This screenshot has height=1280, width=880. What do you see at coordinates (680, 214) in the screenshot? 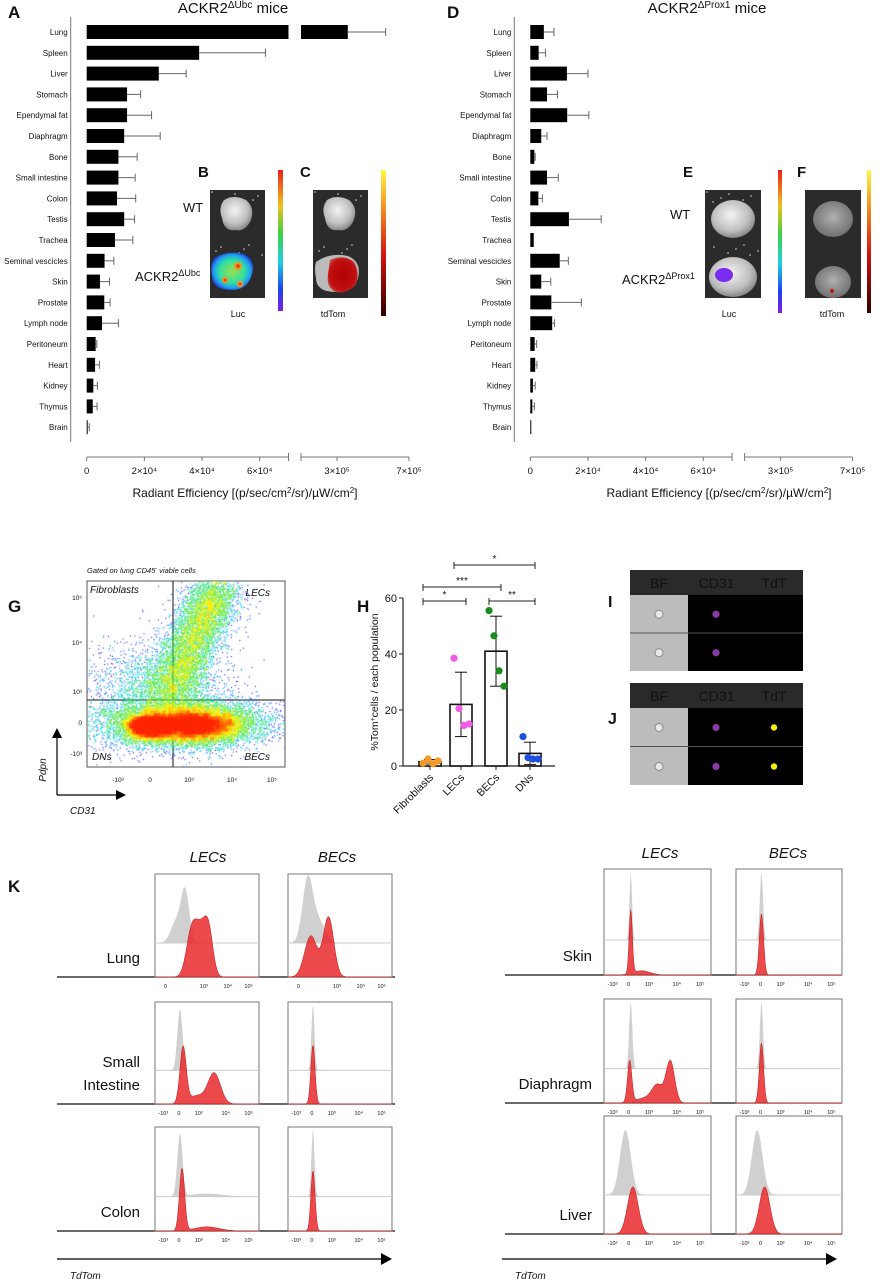
I see `wt-label: WT` at bounding box center [680, 214].